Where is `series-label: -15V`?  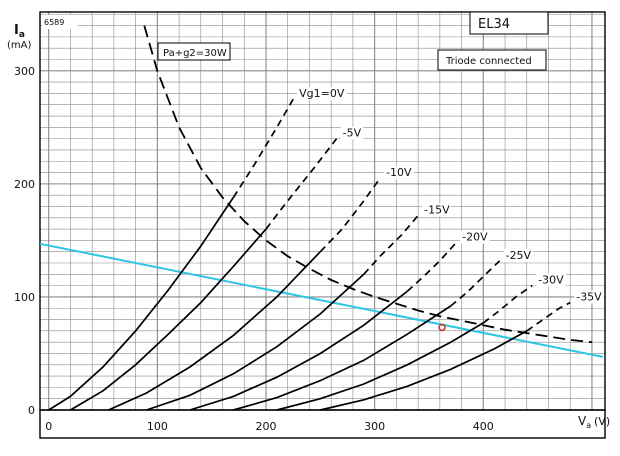 series-label: -15V is located at coordinates (437, 210).